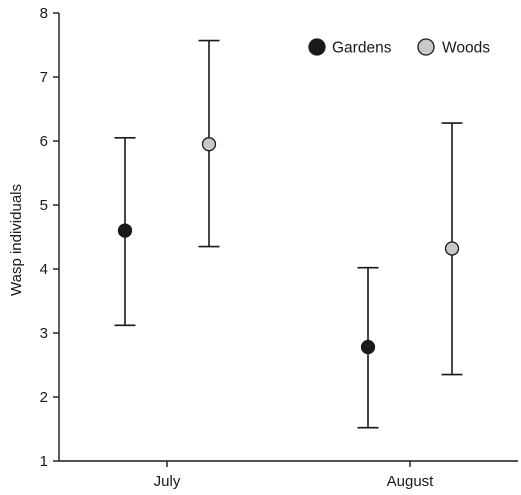 This screenshot has height=495, width=521. Describe the element at coordinates (16, 240) in the screenshot. I see `y-axis-title: Wasp individuals` at that location.